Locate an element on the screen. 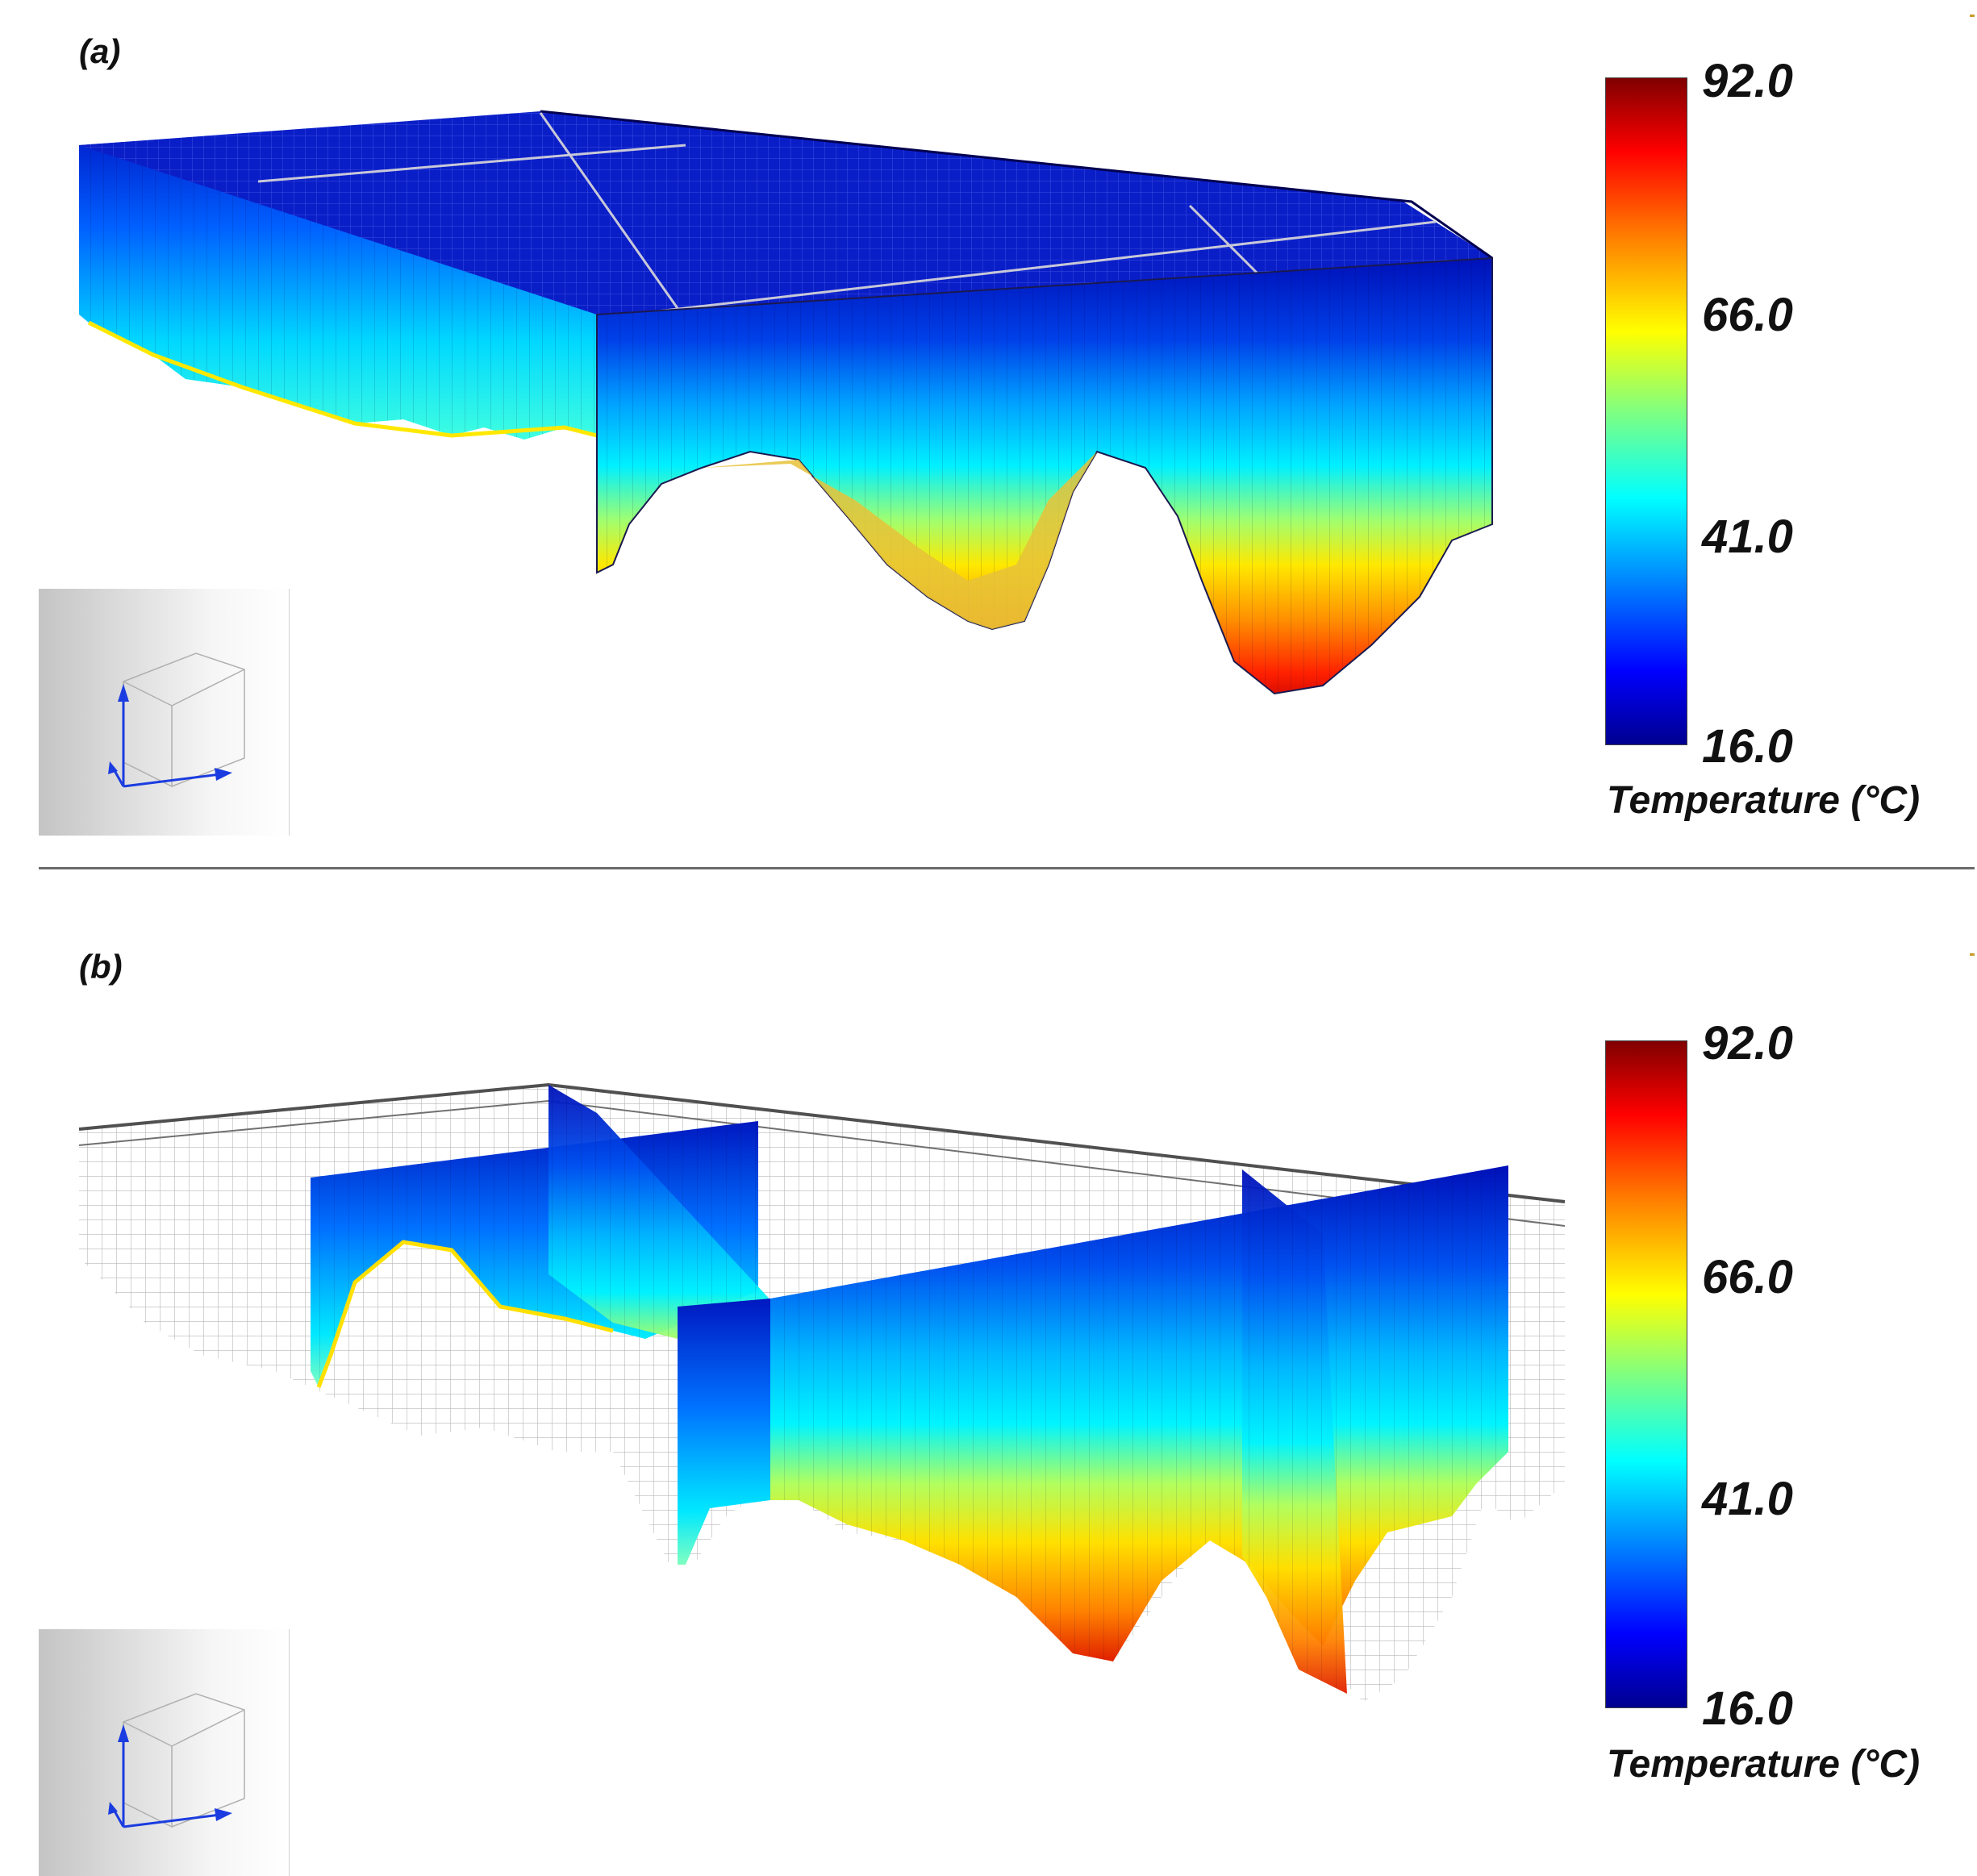  panel-label-a: (a) is located at coordinates (100, 51).